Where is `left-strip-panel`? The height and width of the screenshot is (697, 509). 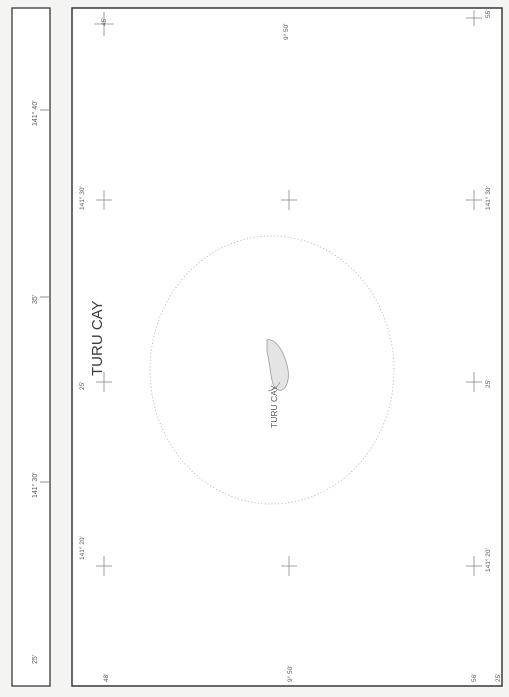
left-strip-panel is located at coordinates (31, 347).